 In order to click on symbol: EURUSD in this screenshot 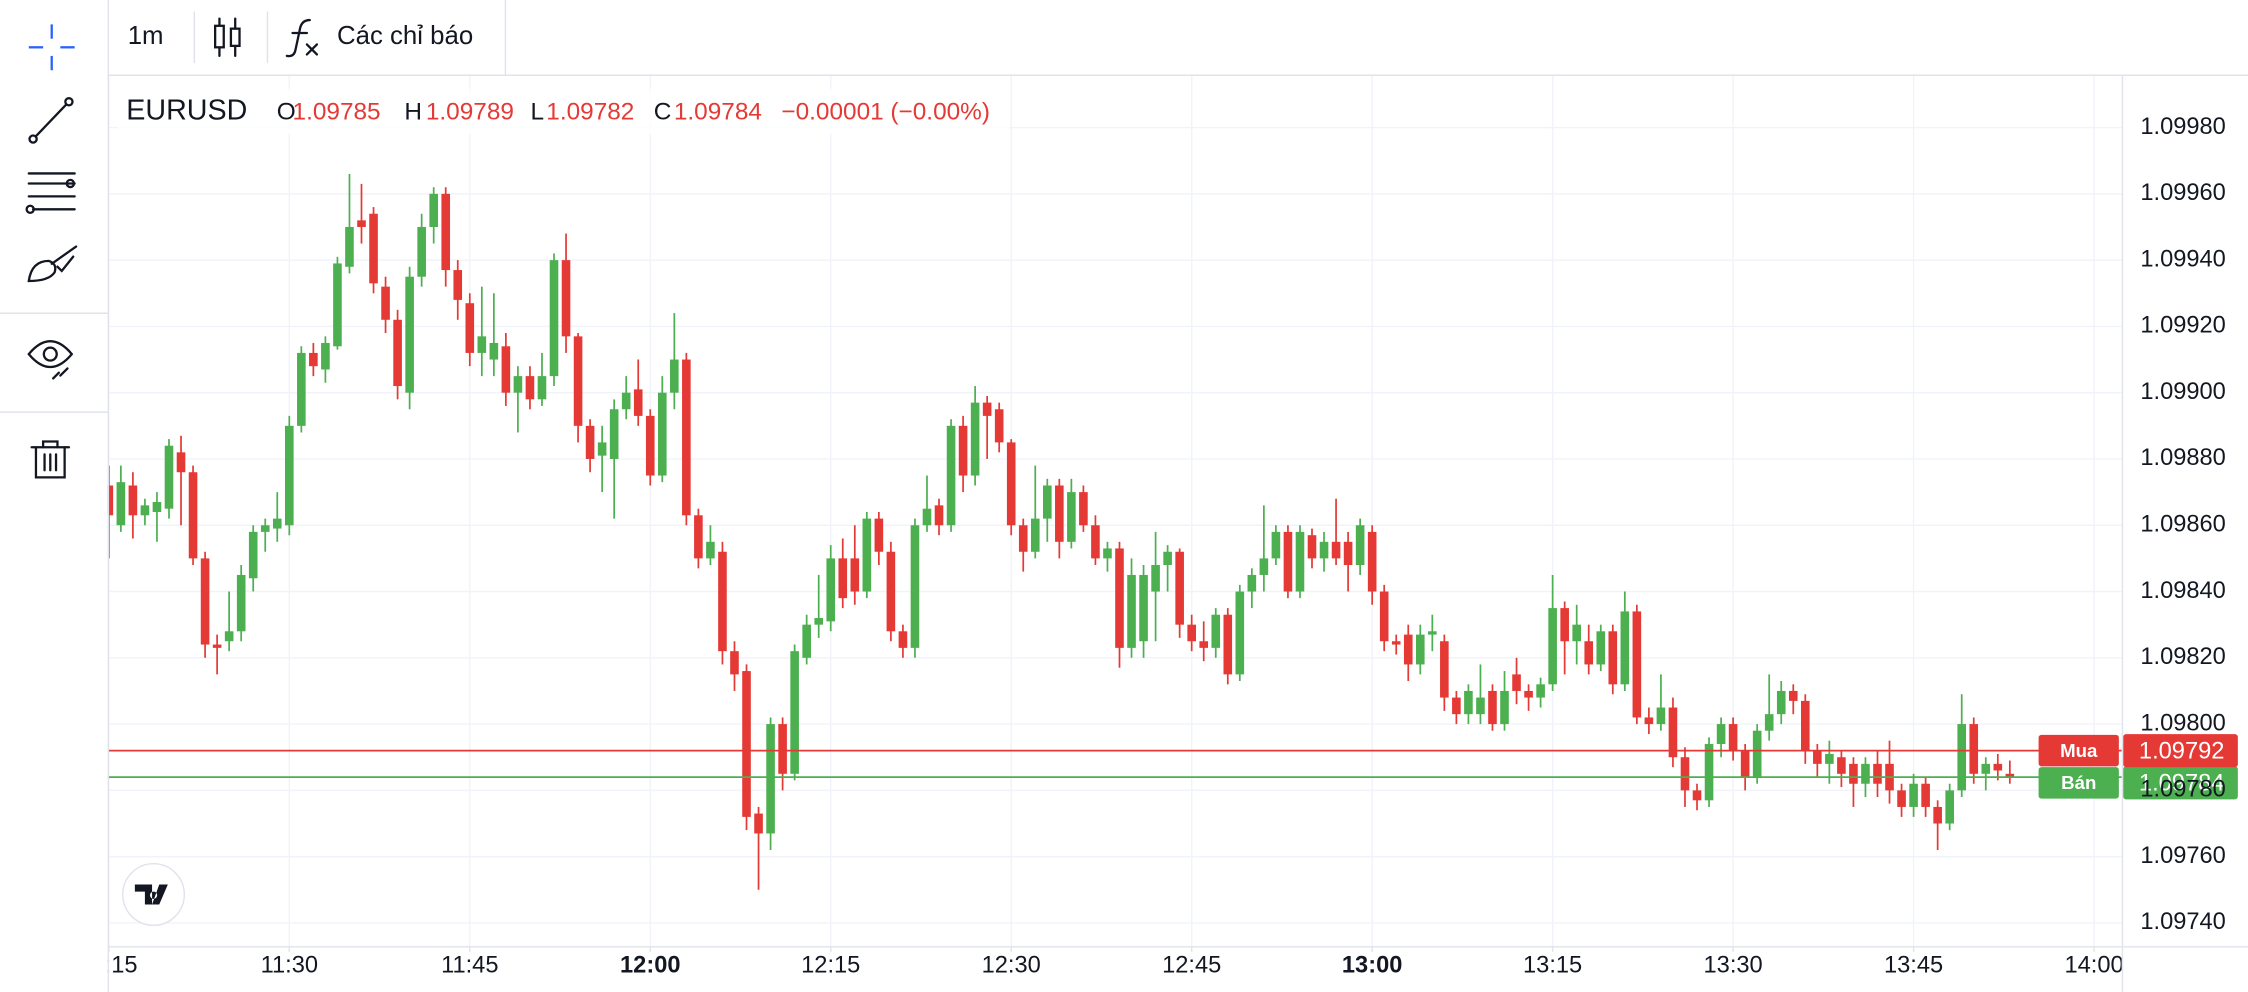, I will do `click(186, 110)`.